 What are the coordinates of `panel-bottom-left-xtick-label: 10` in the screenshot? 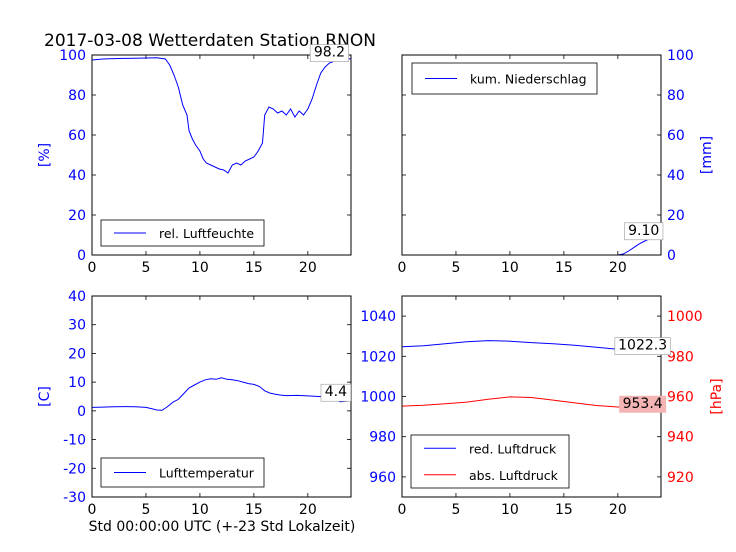 It's located at (200, 510).